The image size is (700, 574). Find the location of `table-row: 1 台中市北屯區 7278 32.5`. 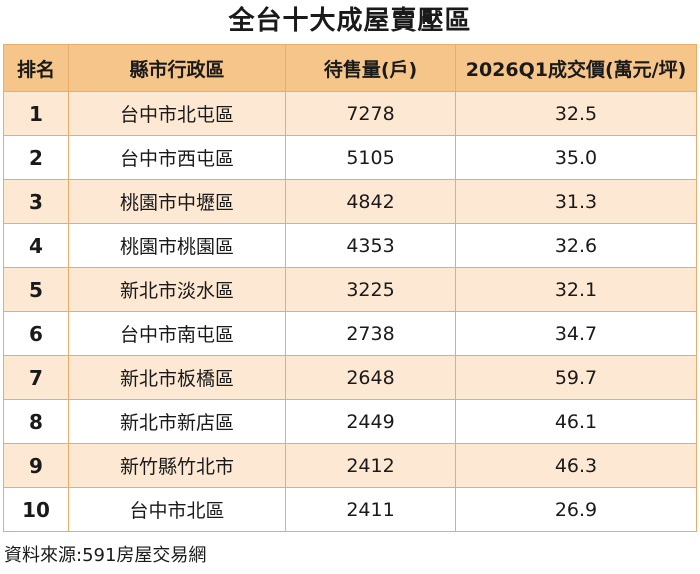

table-row: 1 台中市北屯區 7278 32.5 is located at coordinates (350, 113).